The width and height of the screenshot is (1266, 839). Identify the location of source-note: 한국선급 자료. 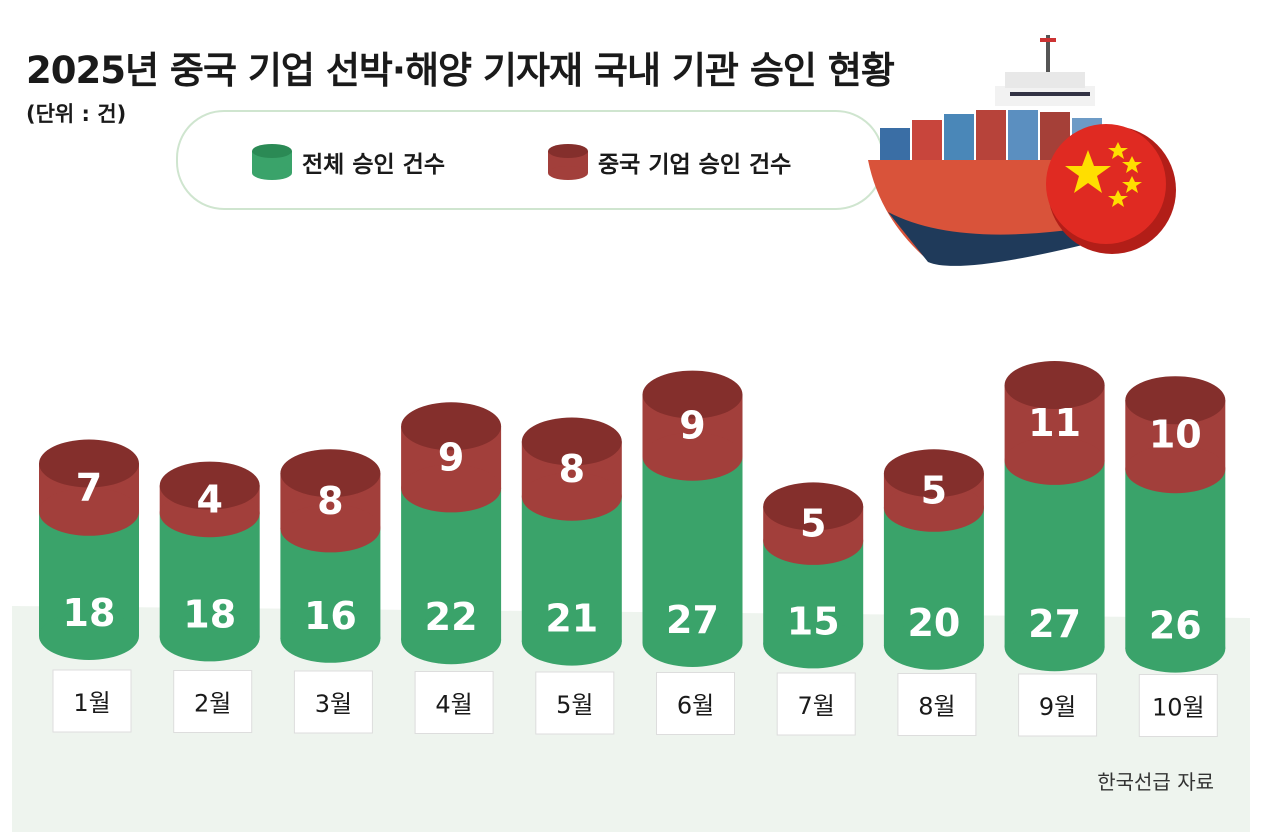
(1155, 782).